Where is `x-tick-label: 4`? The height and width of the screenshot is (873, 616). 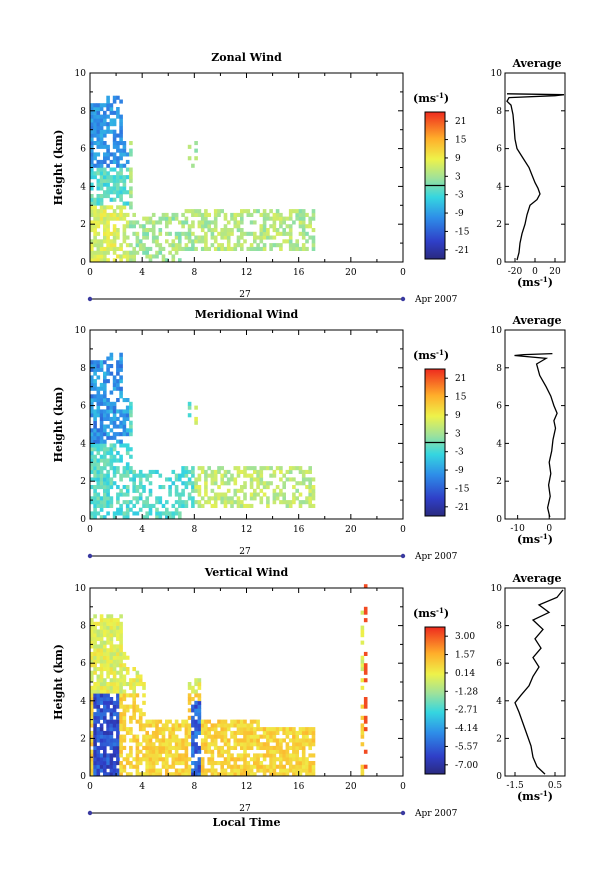 x-tick-label: 4 is located at coordinates (142, 273).